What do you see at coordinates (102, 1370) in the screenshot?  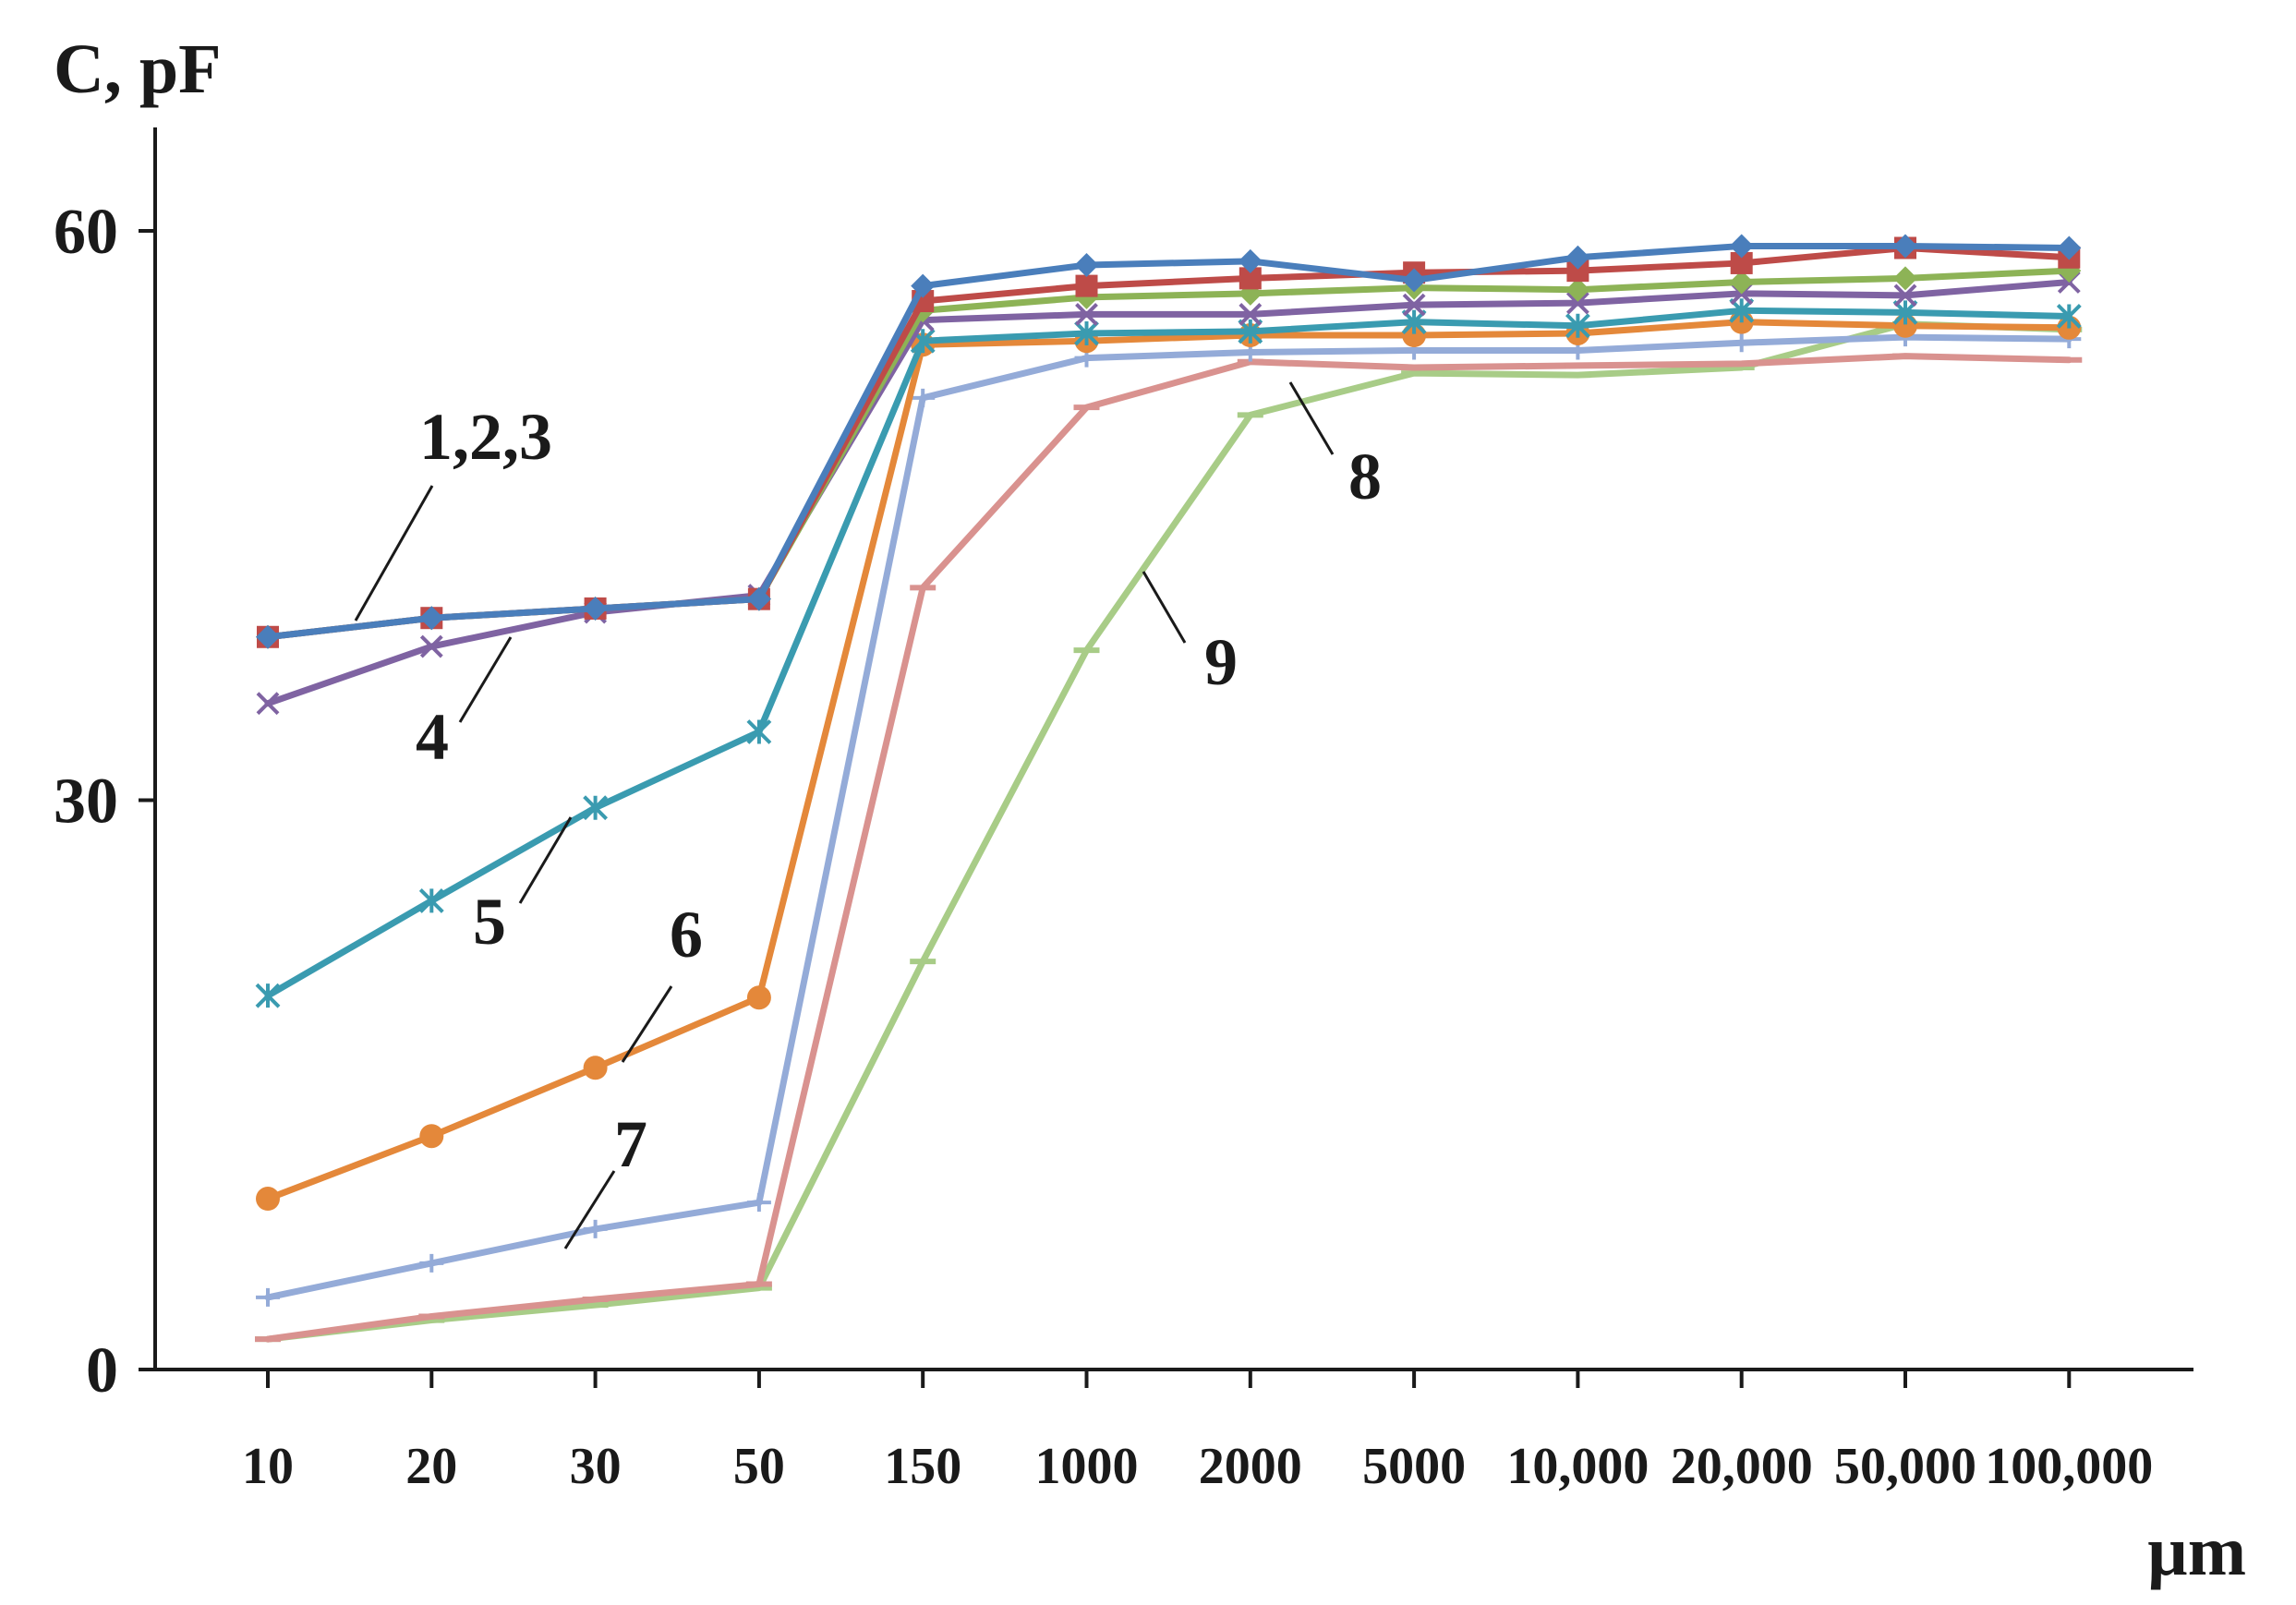 I see `y-tick-label: 0` at bounding box center [102, 1370].